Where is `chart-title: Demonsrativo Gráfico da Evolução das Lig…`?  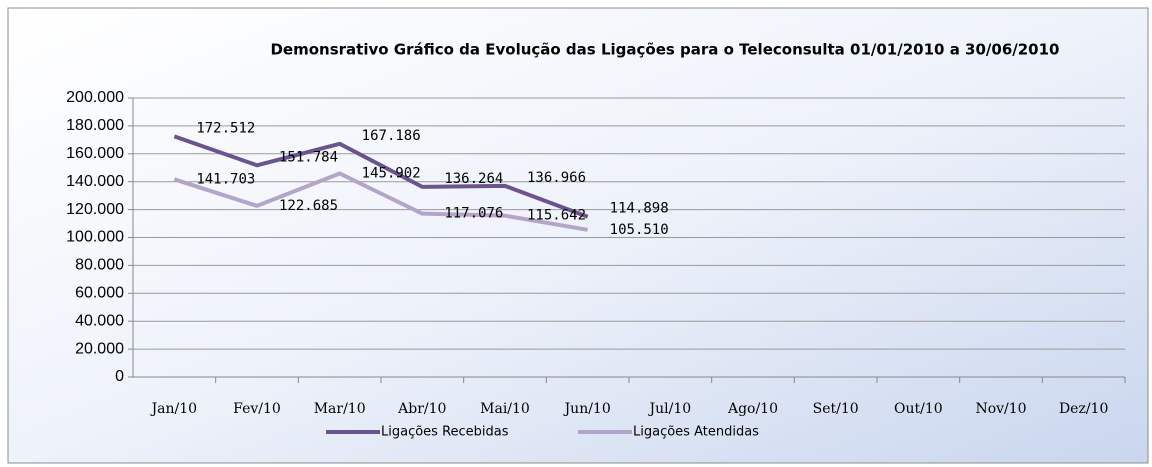
chart-title: Demonsrativo Gráfico da Evolução das Lig… is located at coordinates (664, 50).